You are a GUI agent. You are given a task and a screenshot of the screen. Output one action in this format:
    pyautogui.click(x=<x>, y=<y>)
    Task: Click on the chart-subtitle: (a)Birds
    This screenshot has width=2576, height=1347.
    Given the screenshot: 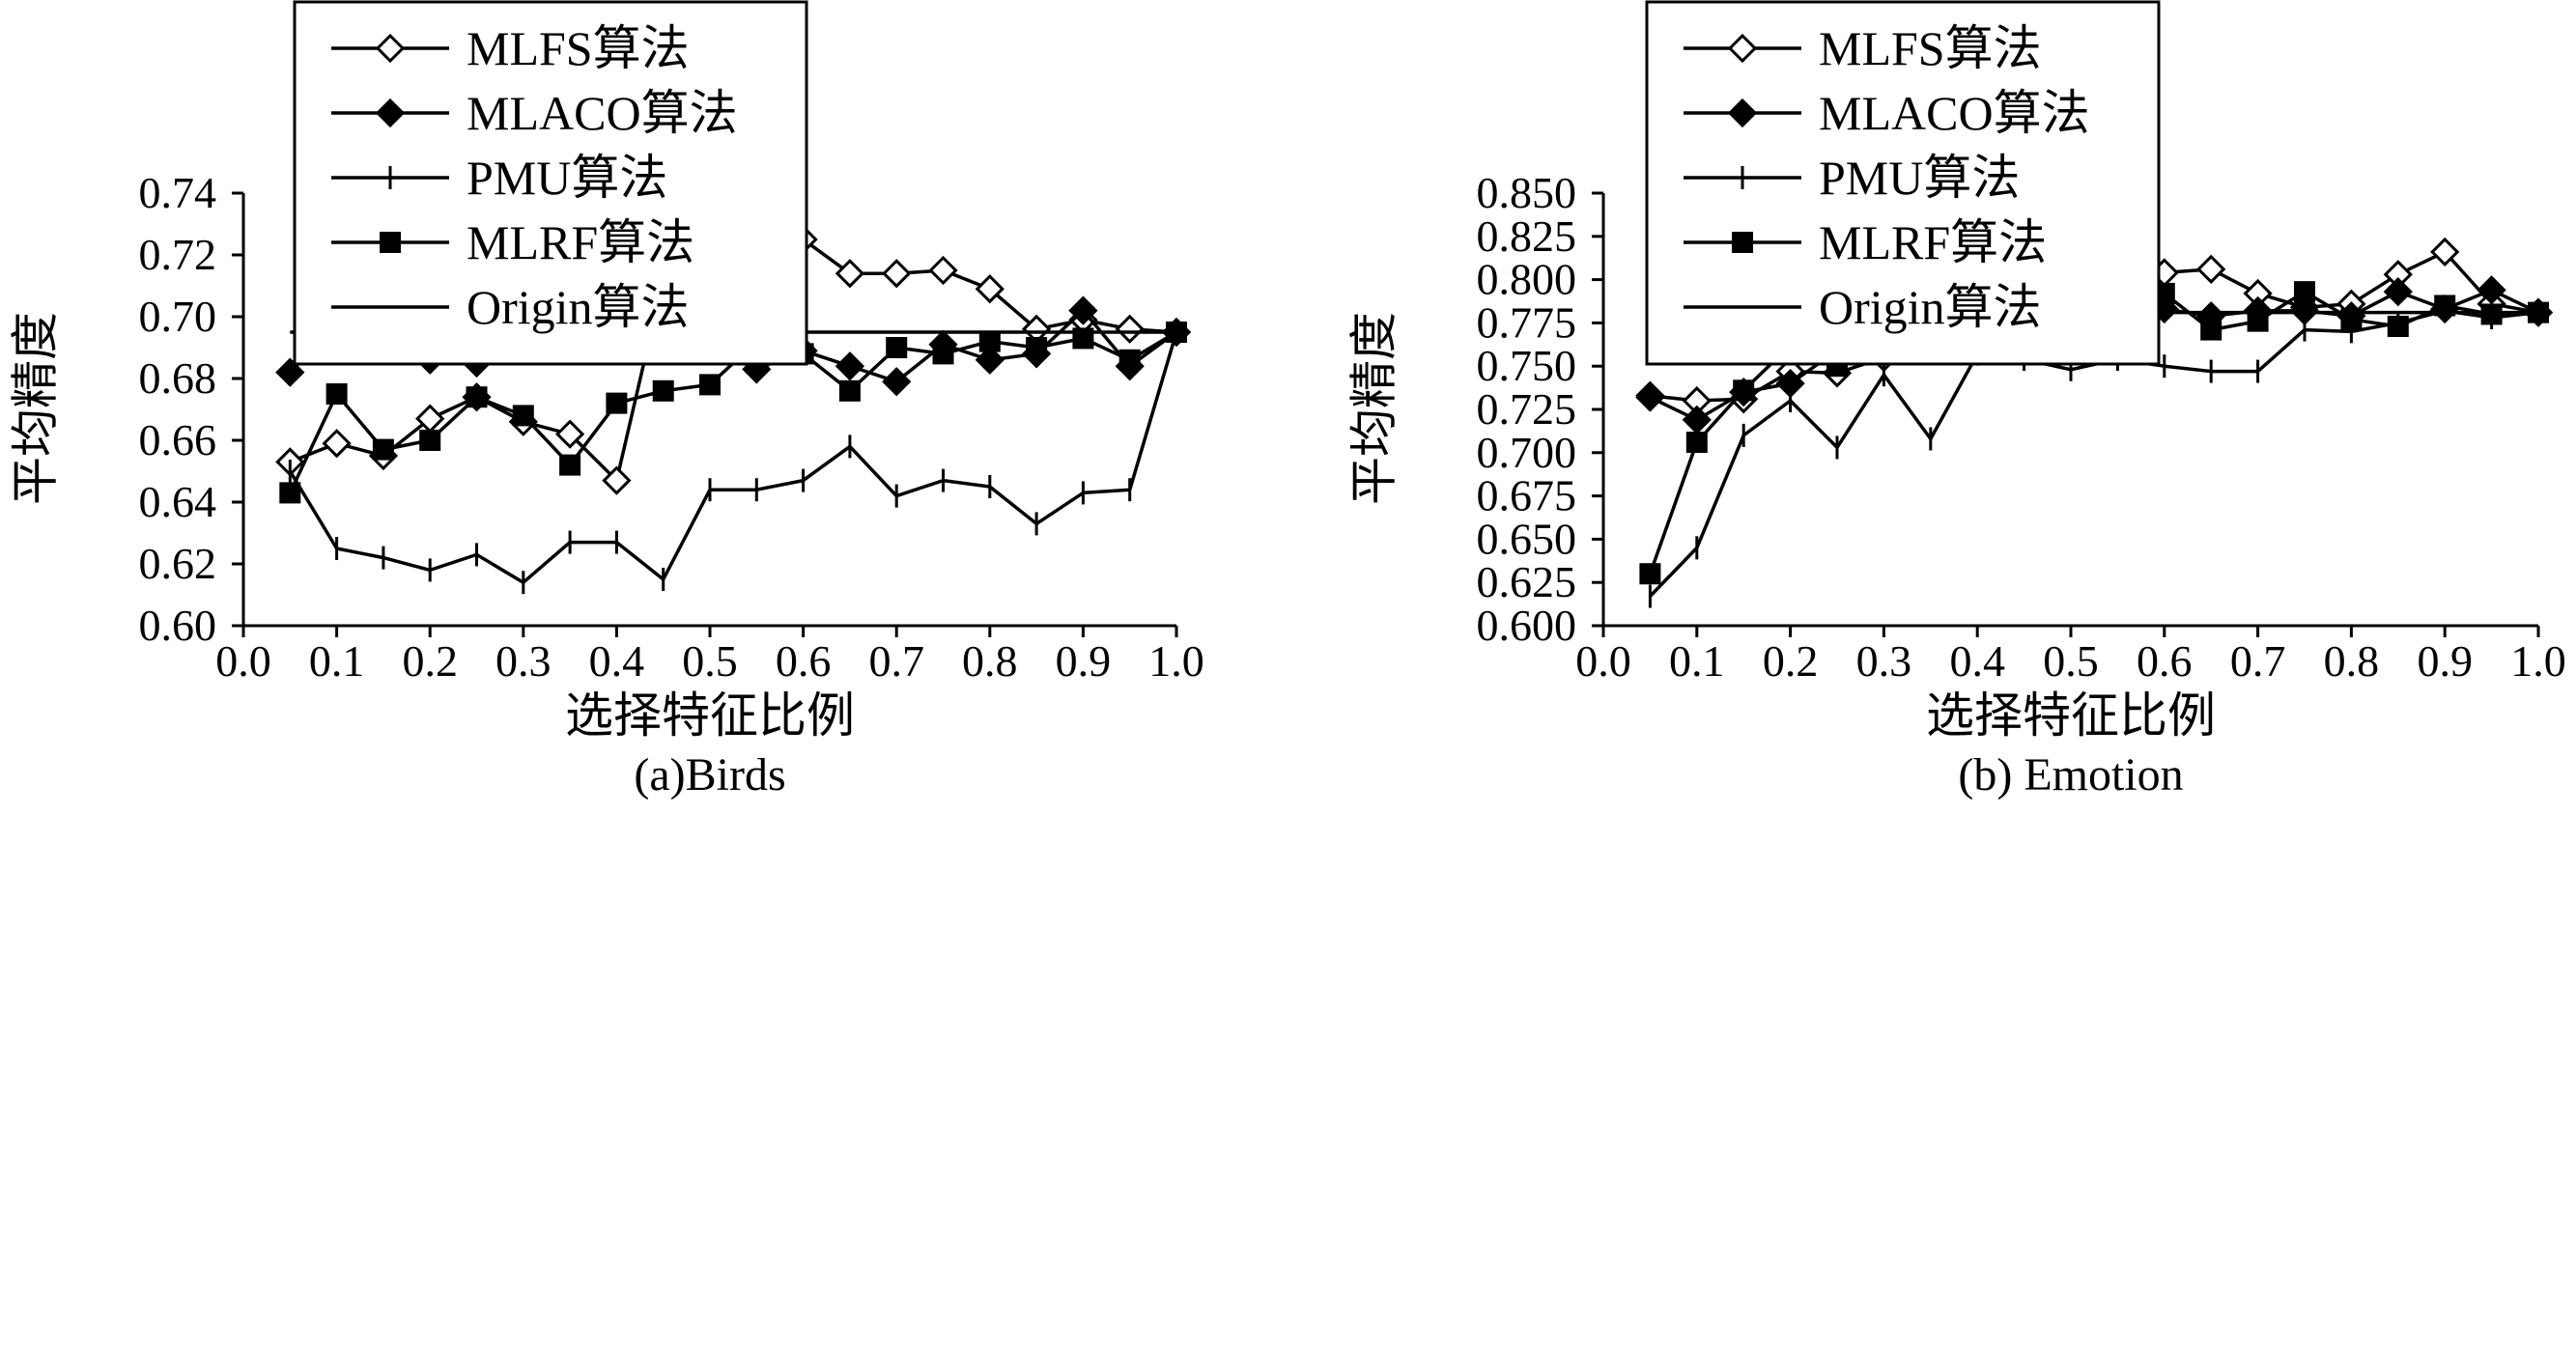 What is the action you would take?
    pyautogui.click(x=709, y=774)
    